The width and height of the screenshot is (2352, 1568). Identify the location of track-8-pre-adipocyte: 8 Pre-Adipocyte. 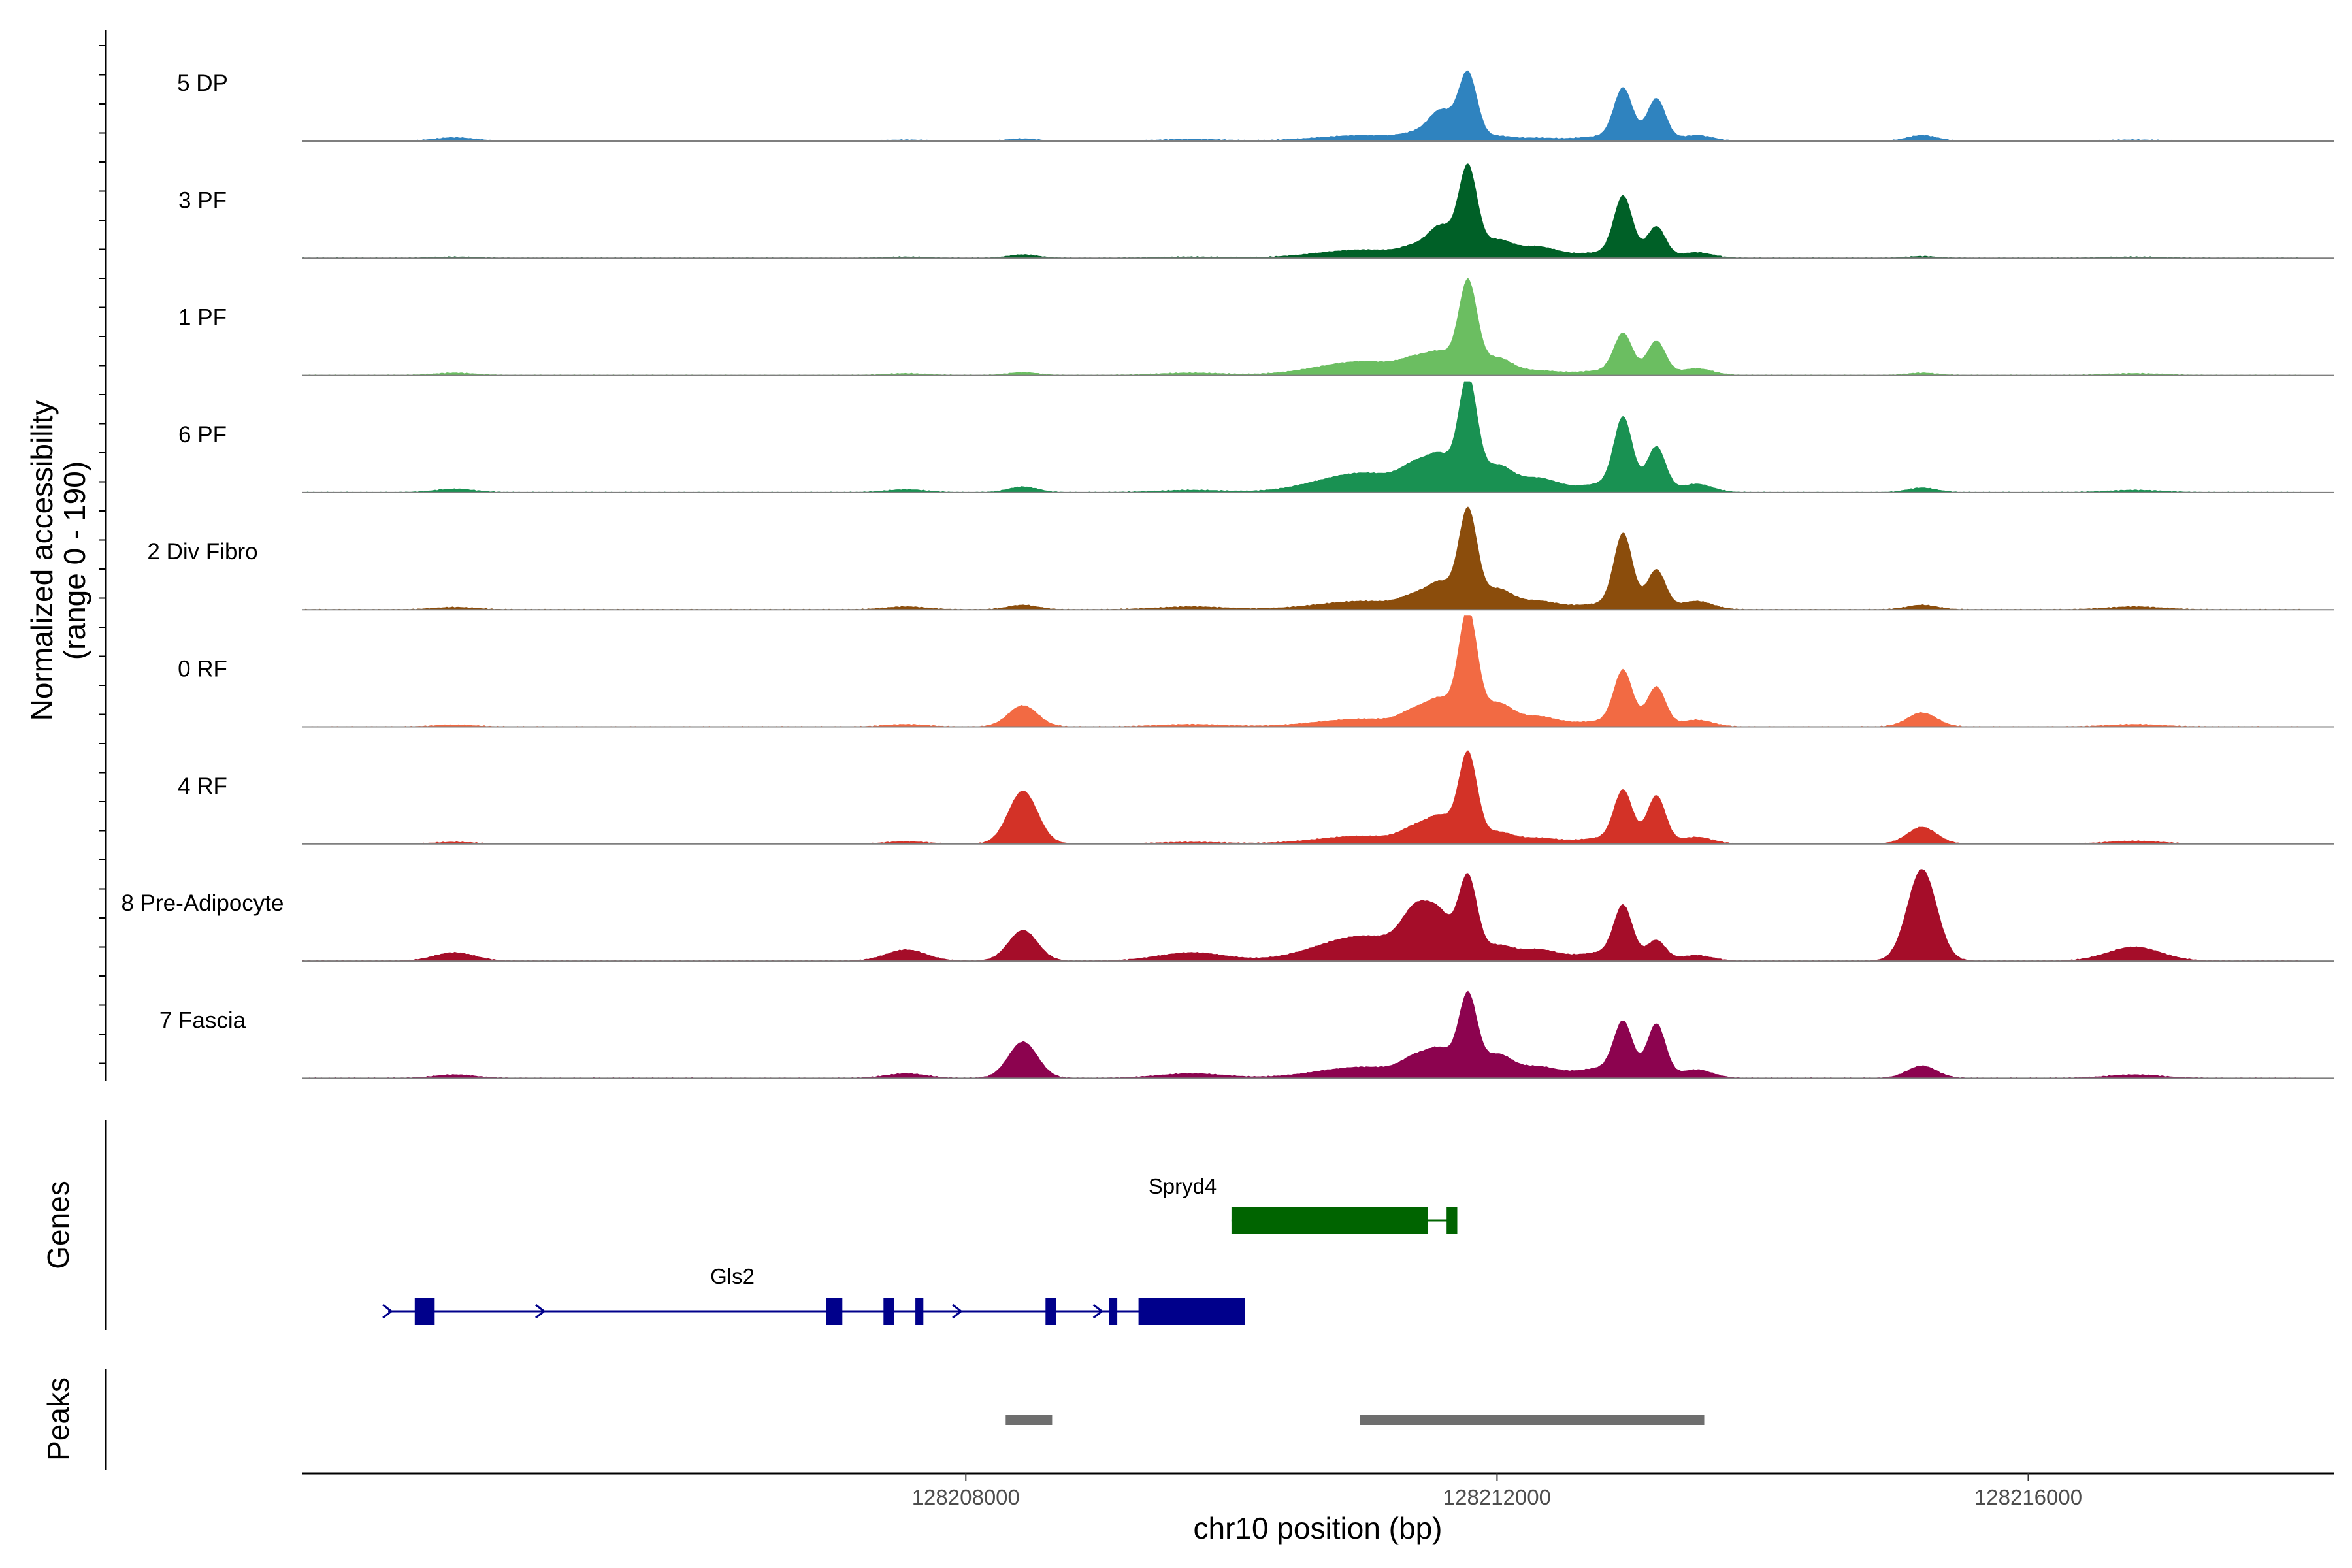
(1227, 915).